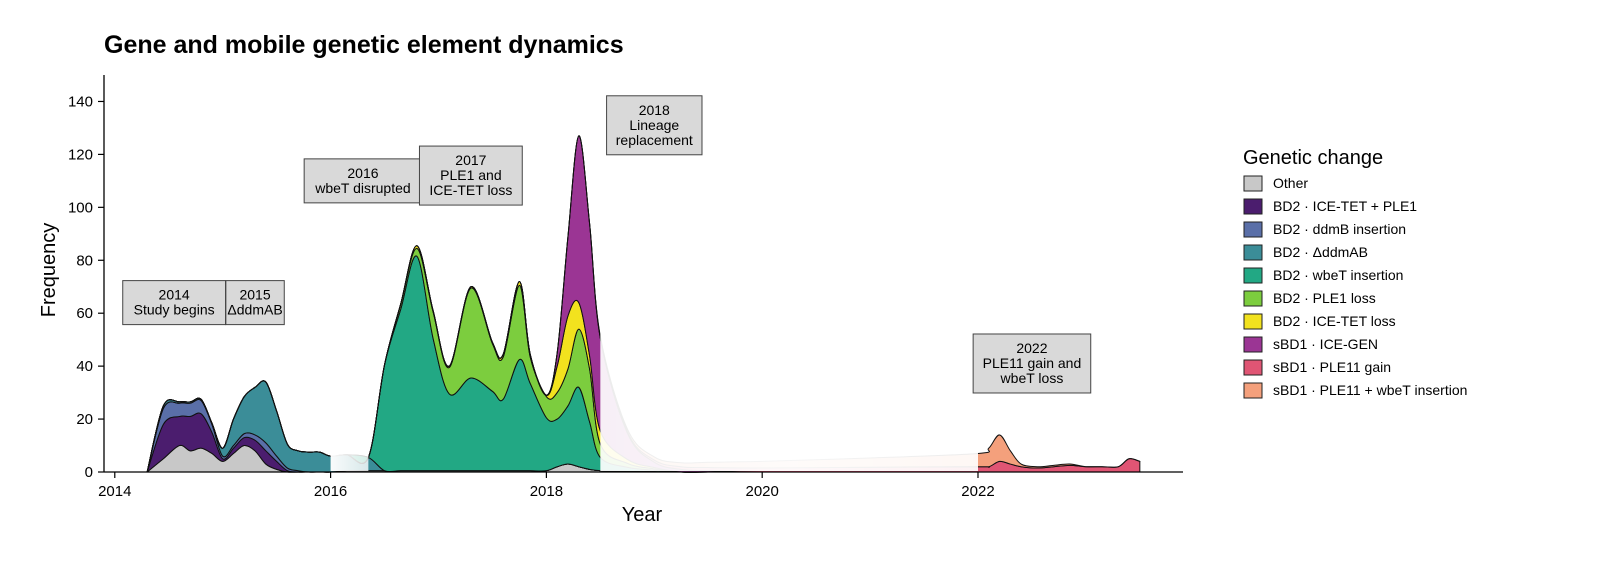 This screenshot has width=1600, height=573. What do you see at coordinates (89, 472) in the screenshot?
I see `y-tick-label: 0` at bounding box center [89, 472].